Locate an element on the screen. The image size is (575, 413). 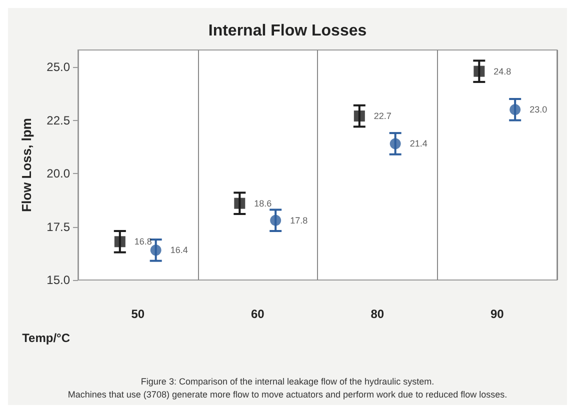
y-tick-label: 15.0 is located at coordinates (58, 280).